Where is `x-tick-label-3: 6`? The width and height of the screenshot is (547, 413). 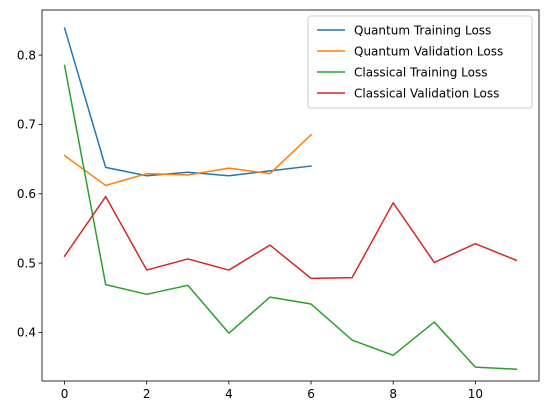 x-tick-label-3: 6 is located at coordinates (311, 394).